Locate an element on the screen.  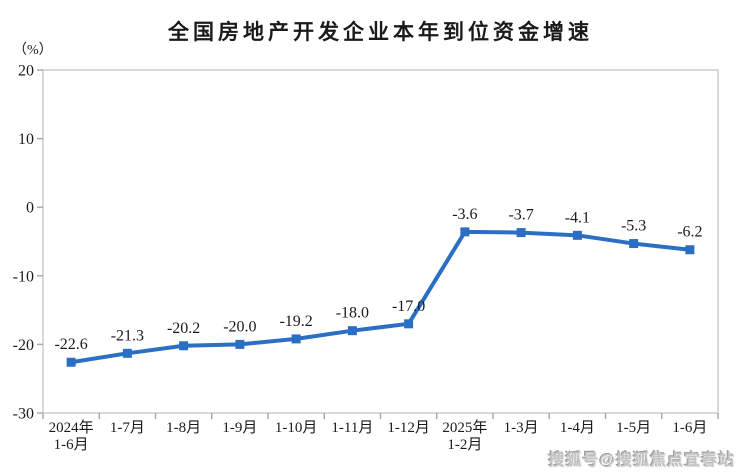
data-point-label: -21.3 is located at coordinates (127, 335).